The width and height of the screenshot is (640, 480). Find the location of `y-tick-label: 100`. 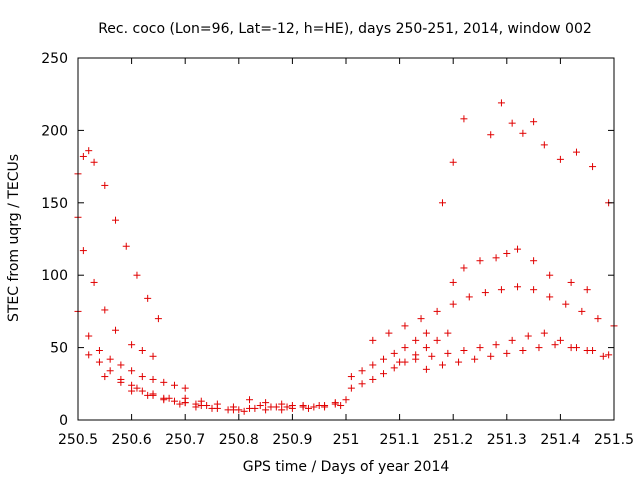

y-tick-label: 100 is located at coordinates (54, 276).